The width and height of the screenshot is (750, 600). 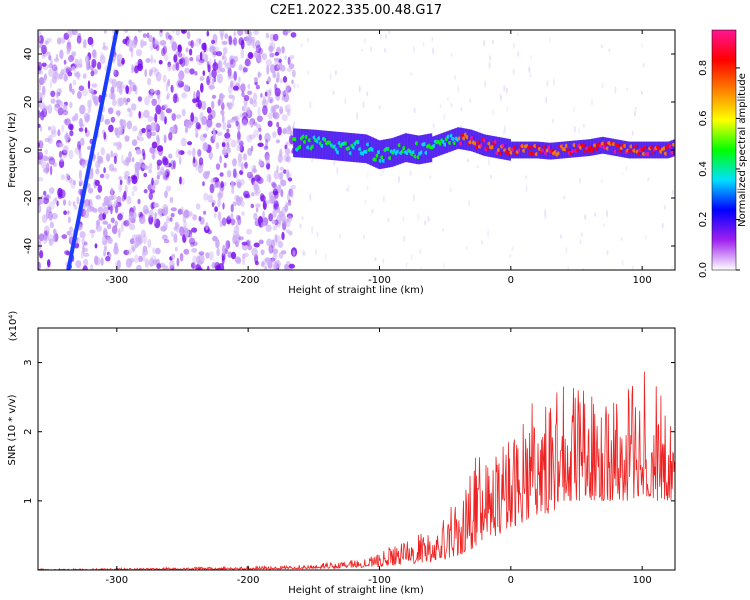 I want to click on y-tick-label: -20, so click(x=28, y=198).